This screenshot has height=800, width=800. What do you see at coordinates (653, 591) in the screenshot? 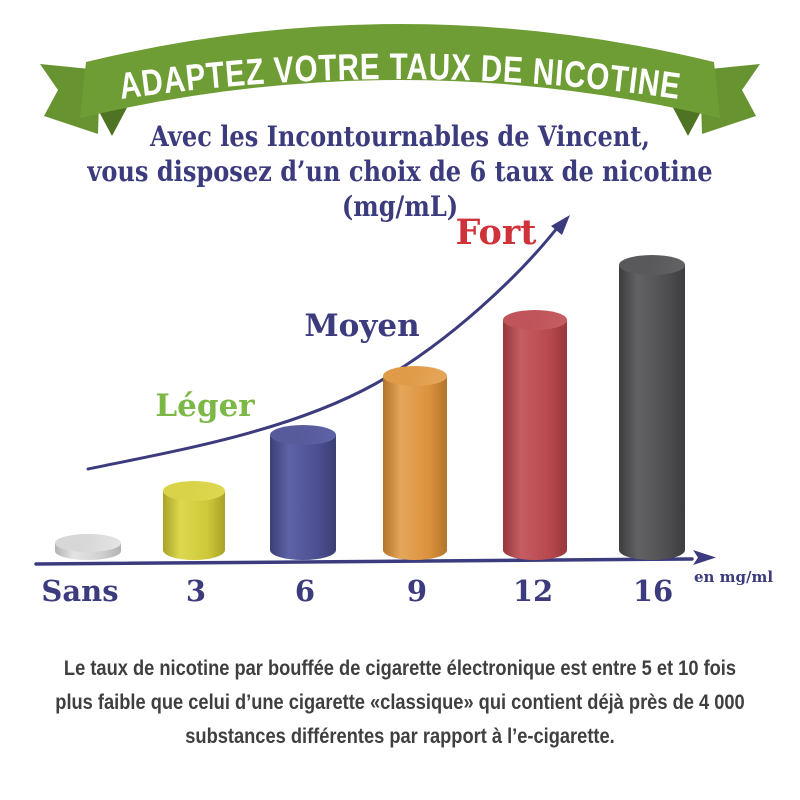
I see `axis-tick-label-16: 16` at bounding box center [653, 591].